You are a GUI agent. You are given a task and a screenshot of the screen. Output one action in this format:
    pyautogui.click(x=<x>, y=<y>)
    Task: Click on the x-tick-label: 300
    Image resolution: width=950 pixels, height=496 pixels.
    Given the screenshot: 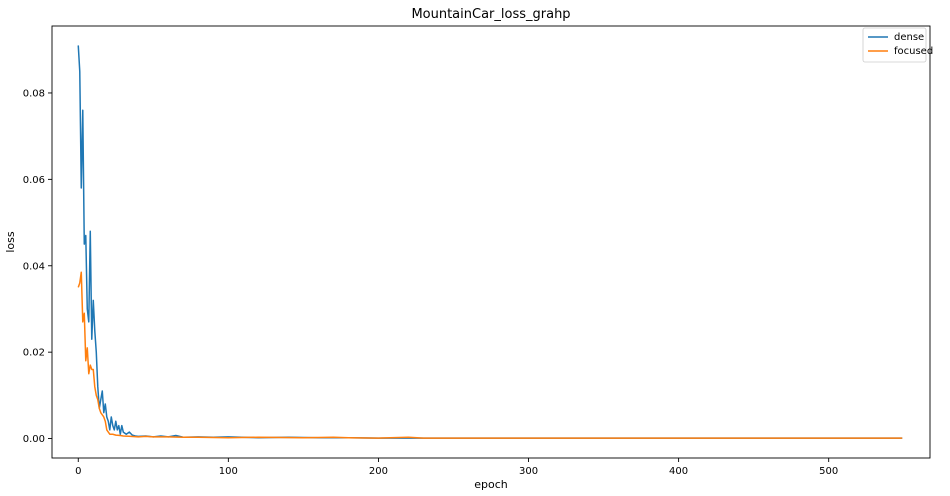 What is the action you would take?
    pyautogui.click(x=528, y=471)
    